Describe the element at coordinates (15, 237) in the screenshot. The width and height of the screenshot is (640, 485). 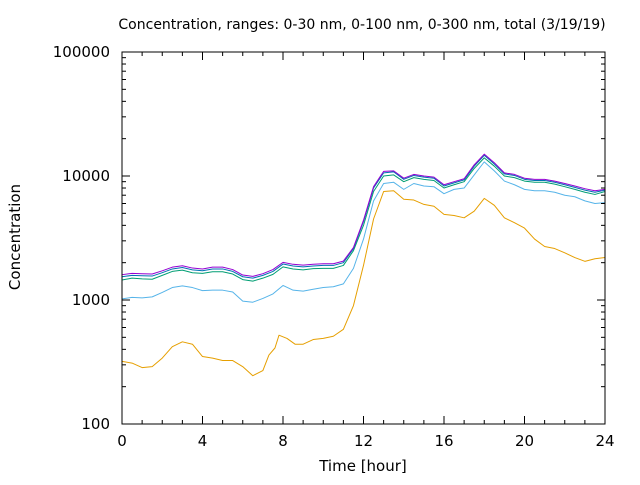
I see `y-axis-label: Concentration` at that location.